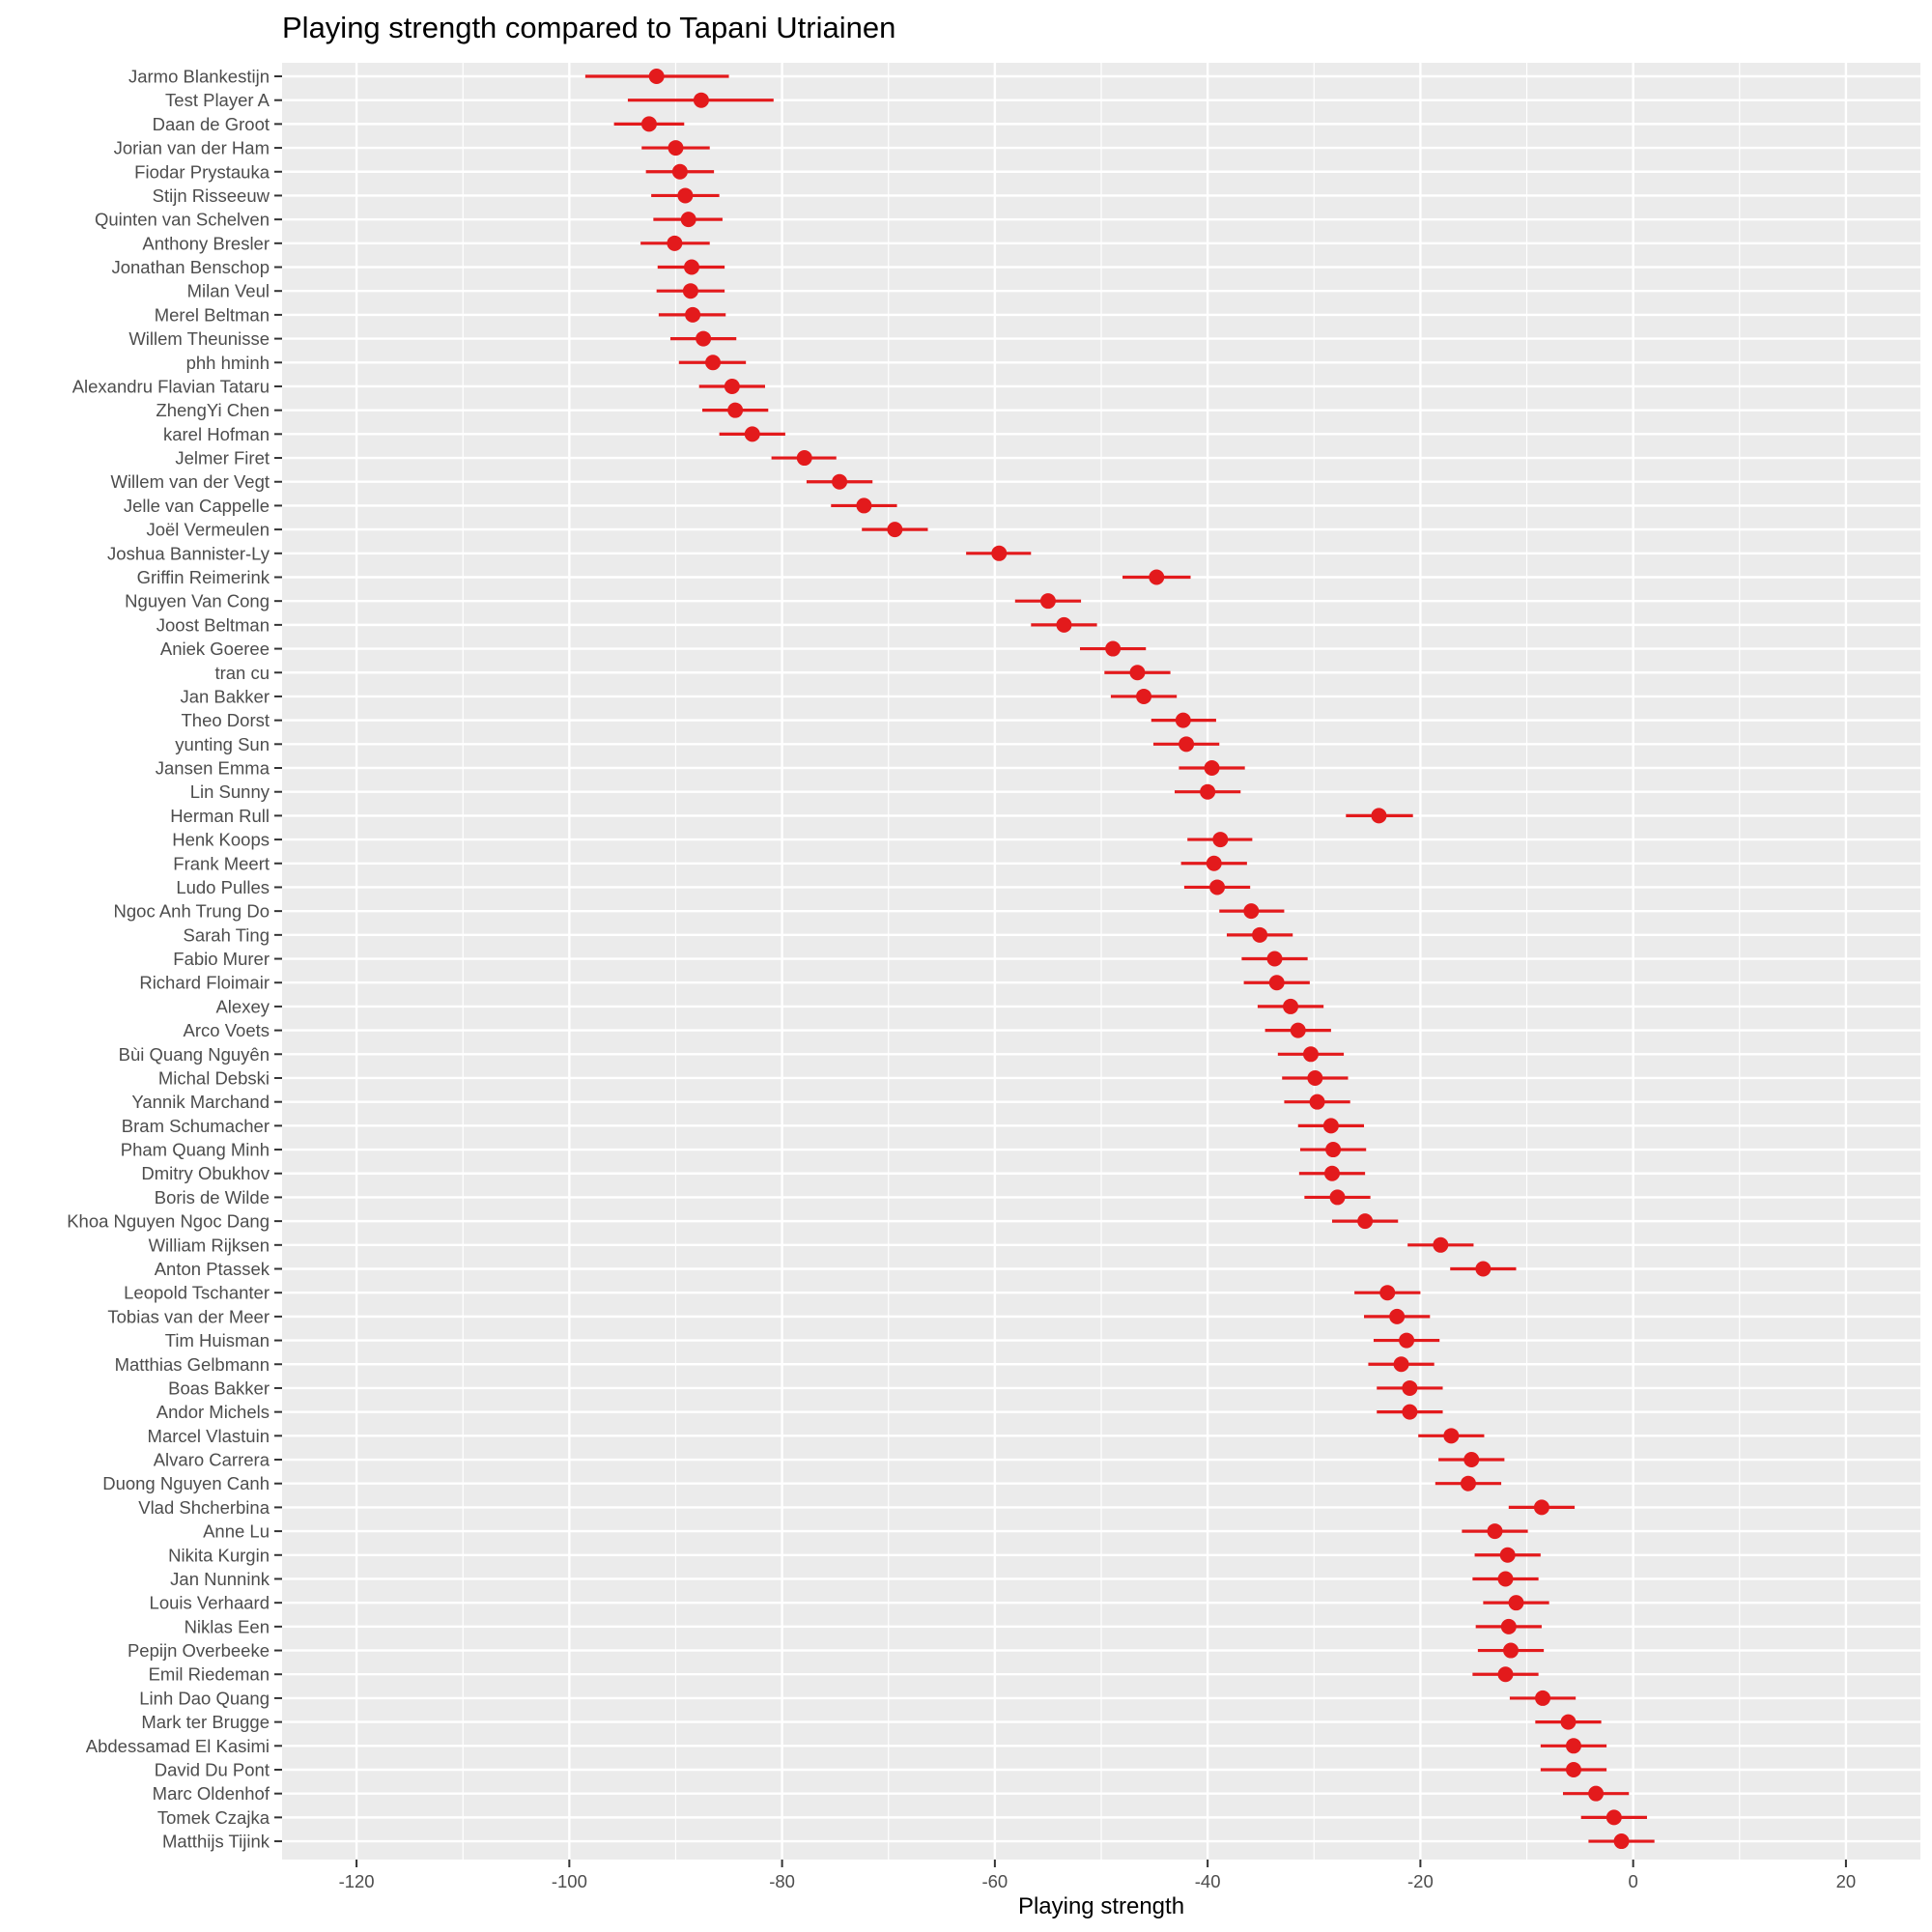  I want to click on y-tick-label: Niklas Een, so click(227, 1626).